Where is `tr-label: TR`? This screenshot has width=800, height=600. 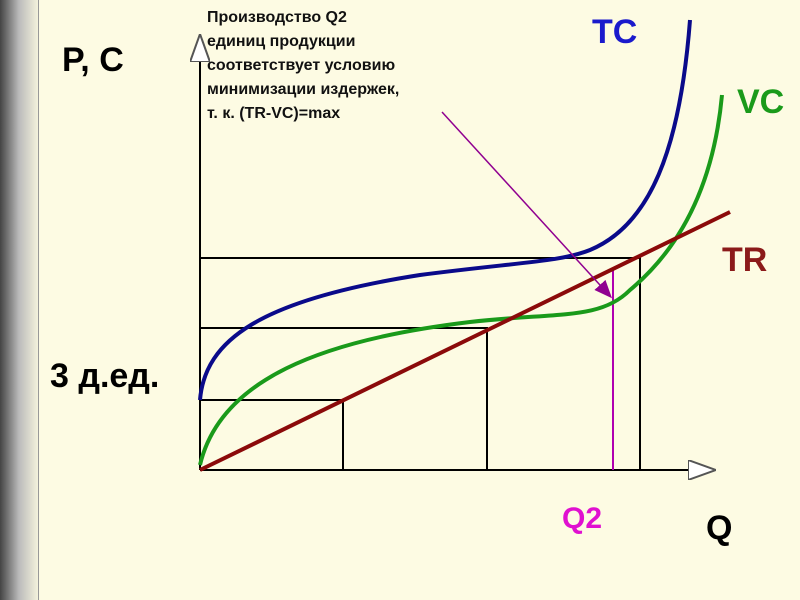 tr-label: TR is located at coordinates (744, 260).